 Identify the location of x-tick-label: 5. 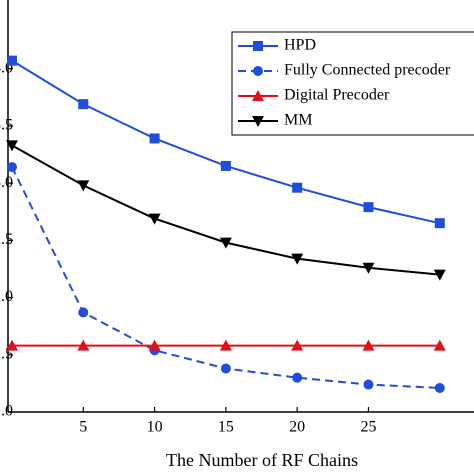
(83, 427).